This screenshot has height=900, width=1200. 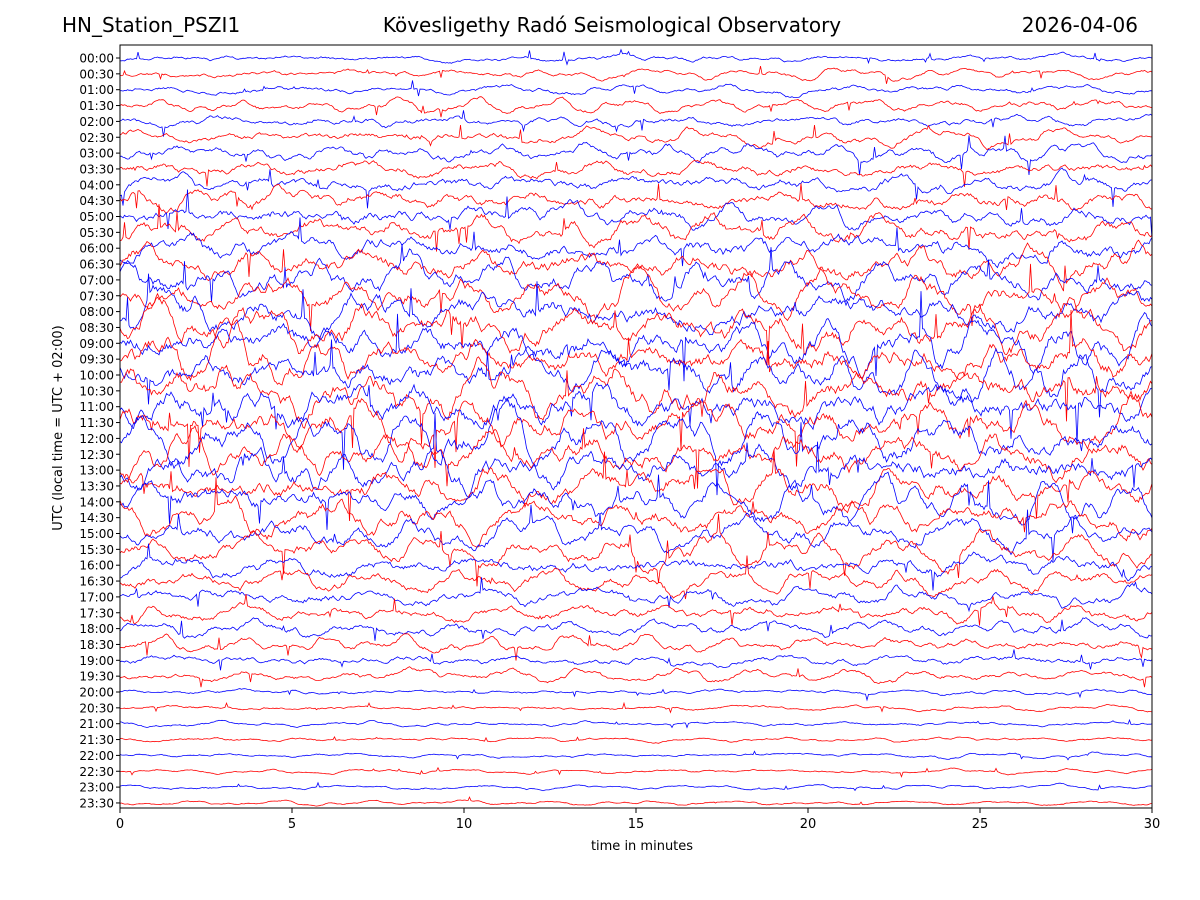 What do you see at coordinates (464, 824) in the screenshot?
I see `x-tick-label: 10` at bounding box center [464, 824].